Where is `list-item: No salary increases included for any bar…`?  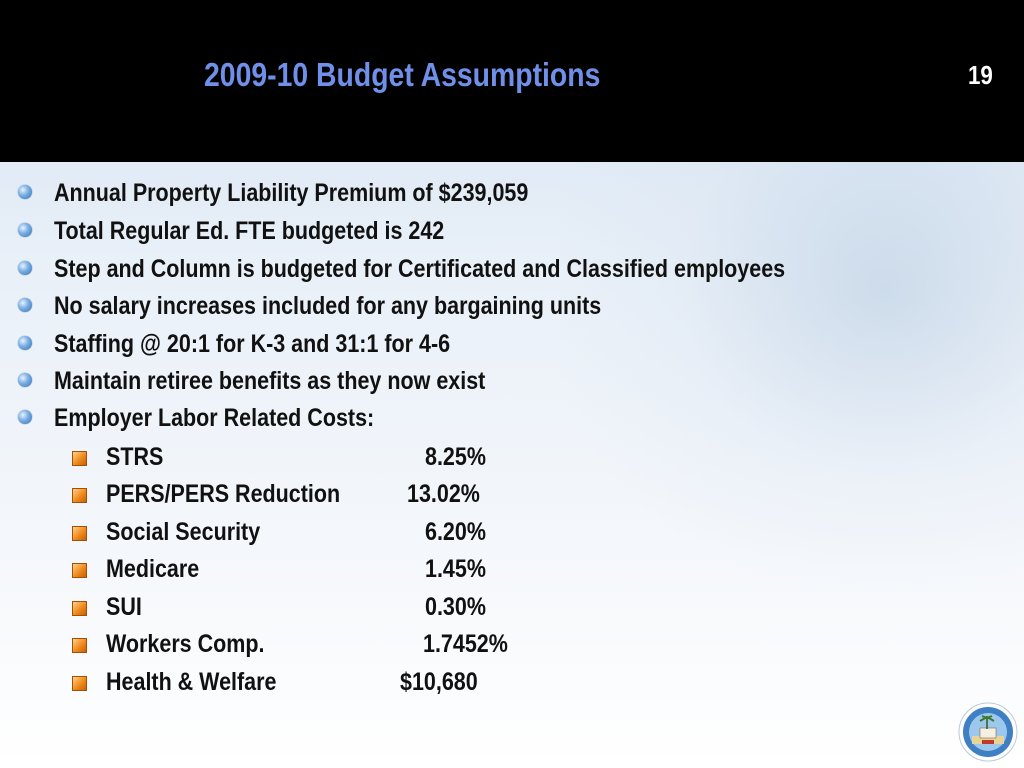 list-item: No salary increases included for any bar… is located at coordinates (328, 306).